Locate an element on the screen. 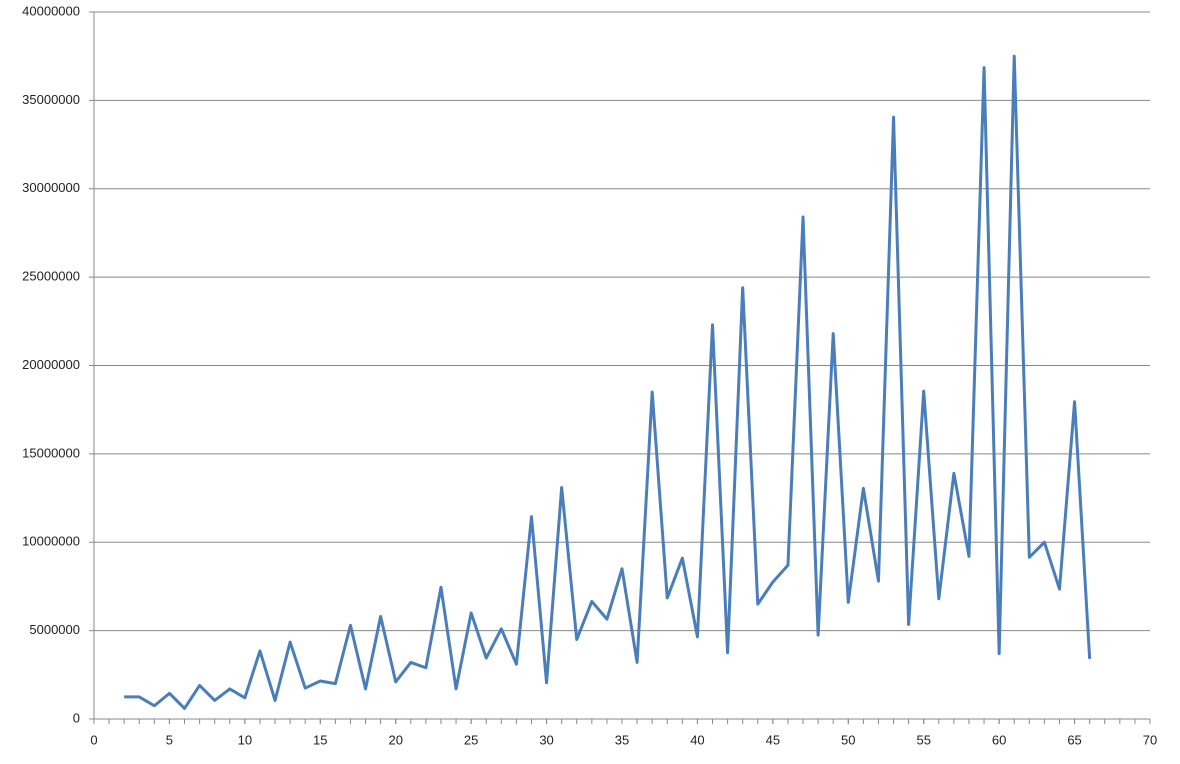 The image size is (1180, 764). y-tick-label: 35000000 is located at coordinates (51, 99).